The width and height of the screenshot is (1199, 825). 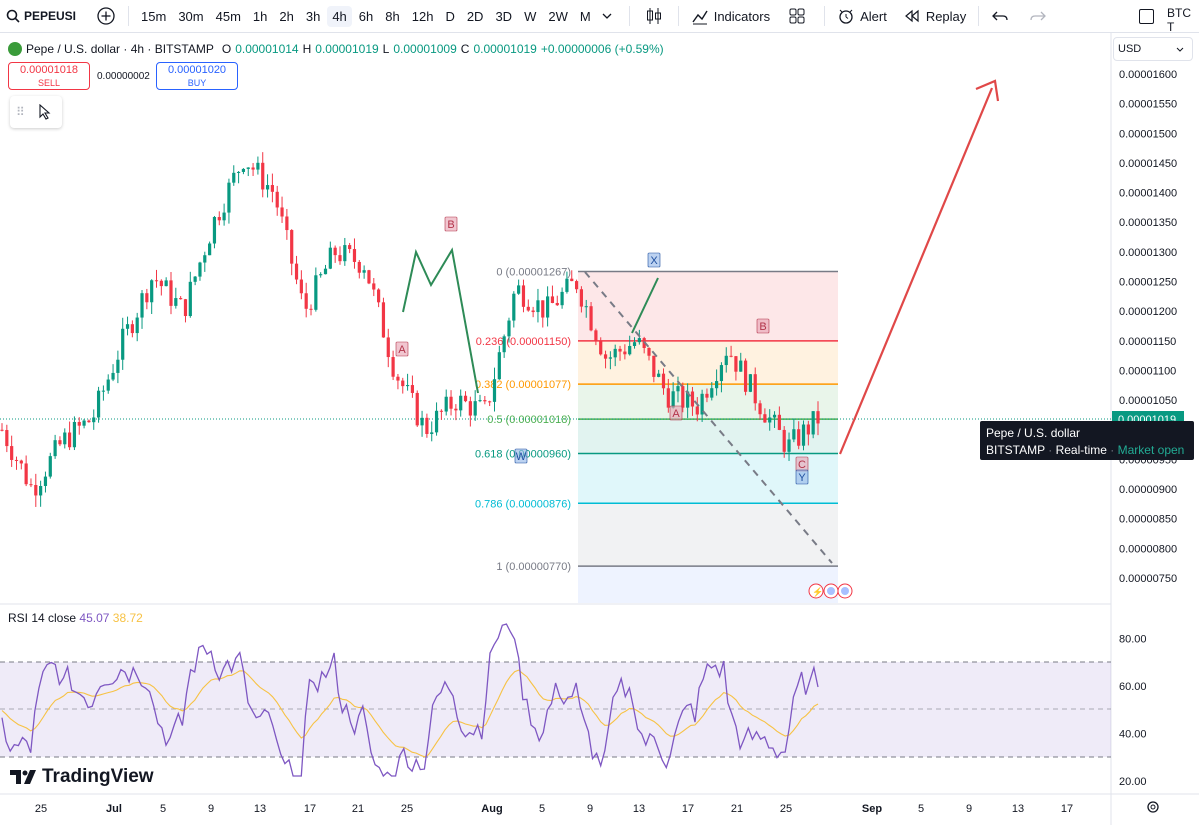 What do you see at coordinates (1148, 194) in the screenshot?
I see `price-axis-label: 0.00001400` at bounding box center [1148, 194].